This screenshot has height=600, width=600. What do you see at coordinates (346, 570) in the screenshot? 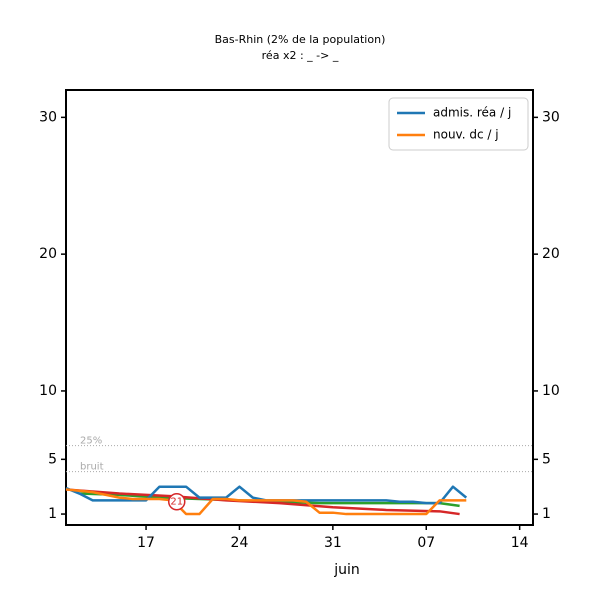
I see `x-axis-label: juin` at bounding box center [346, 570].